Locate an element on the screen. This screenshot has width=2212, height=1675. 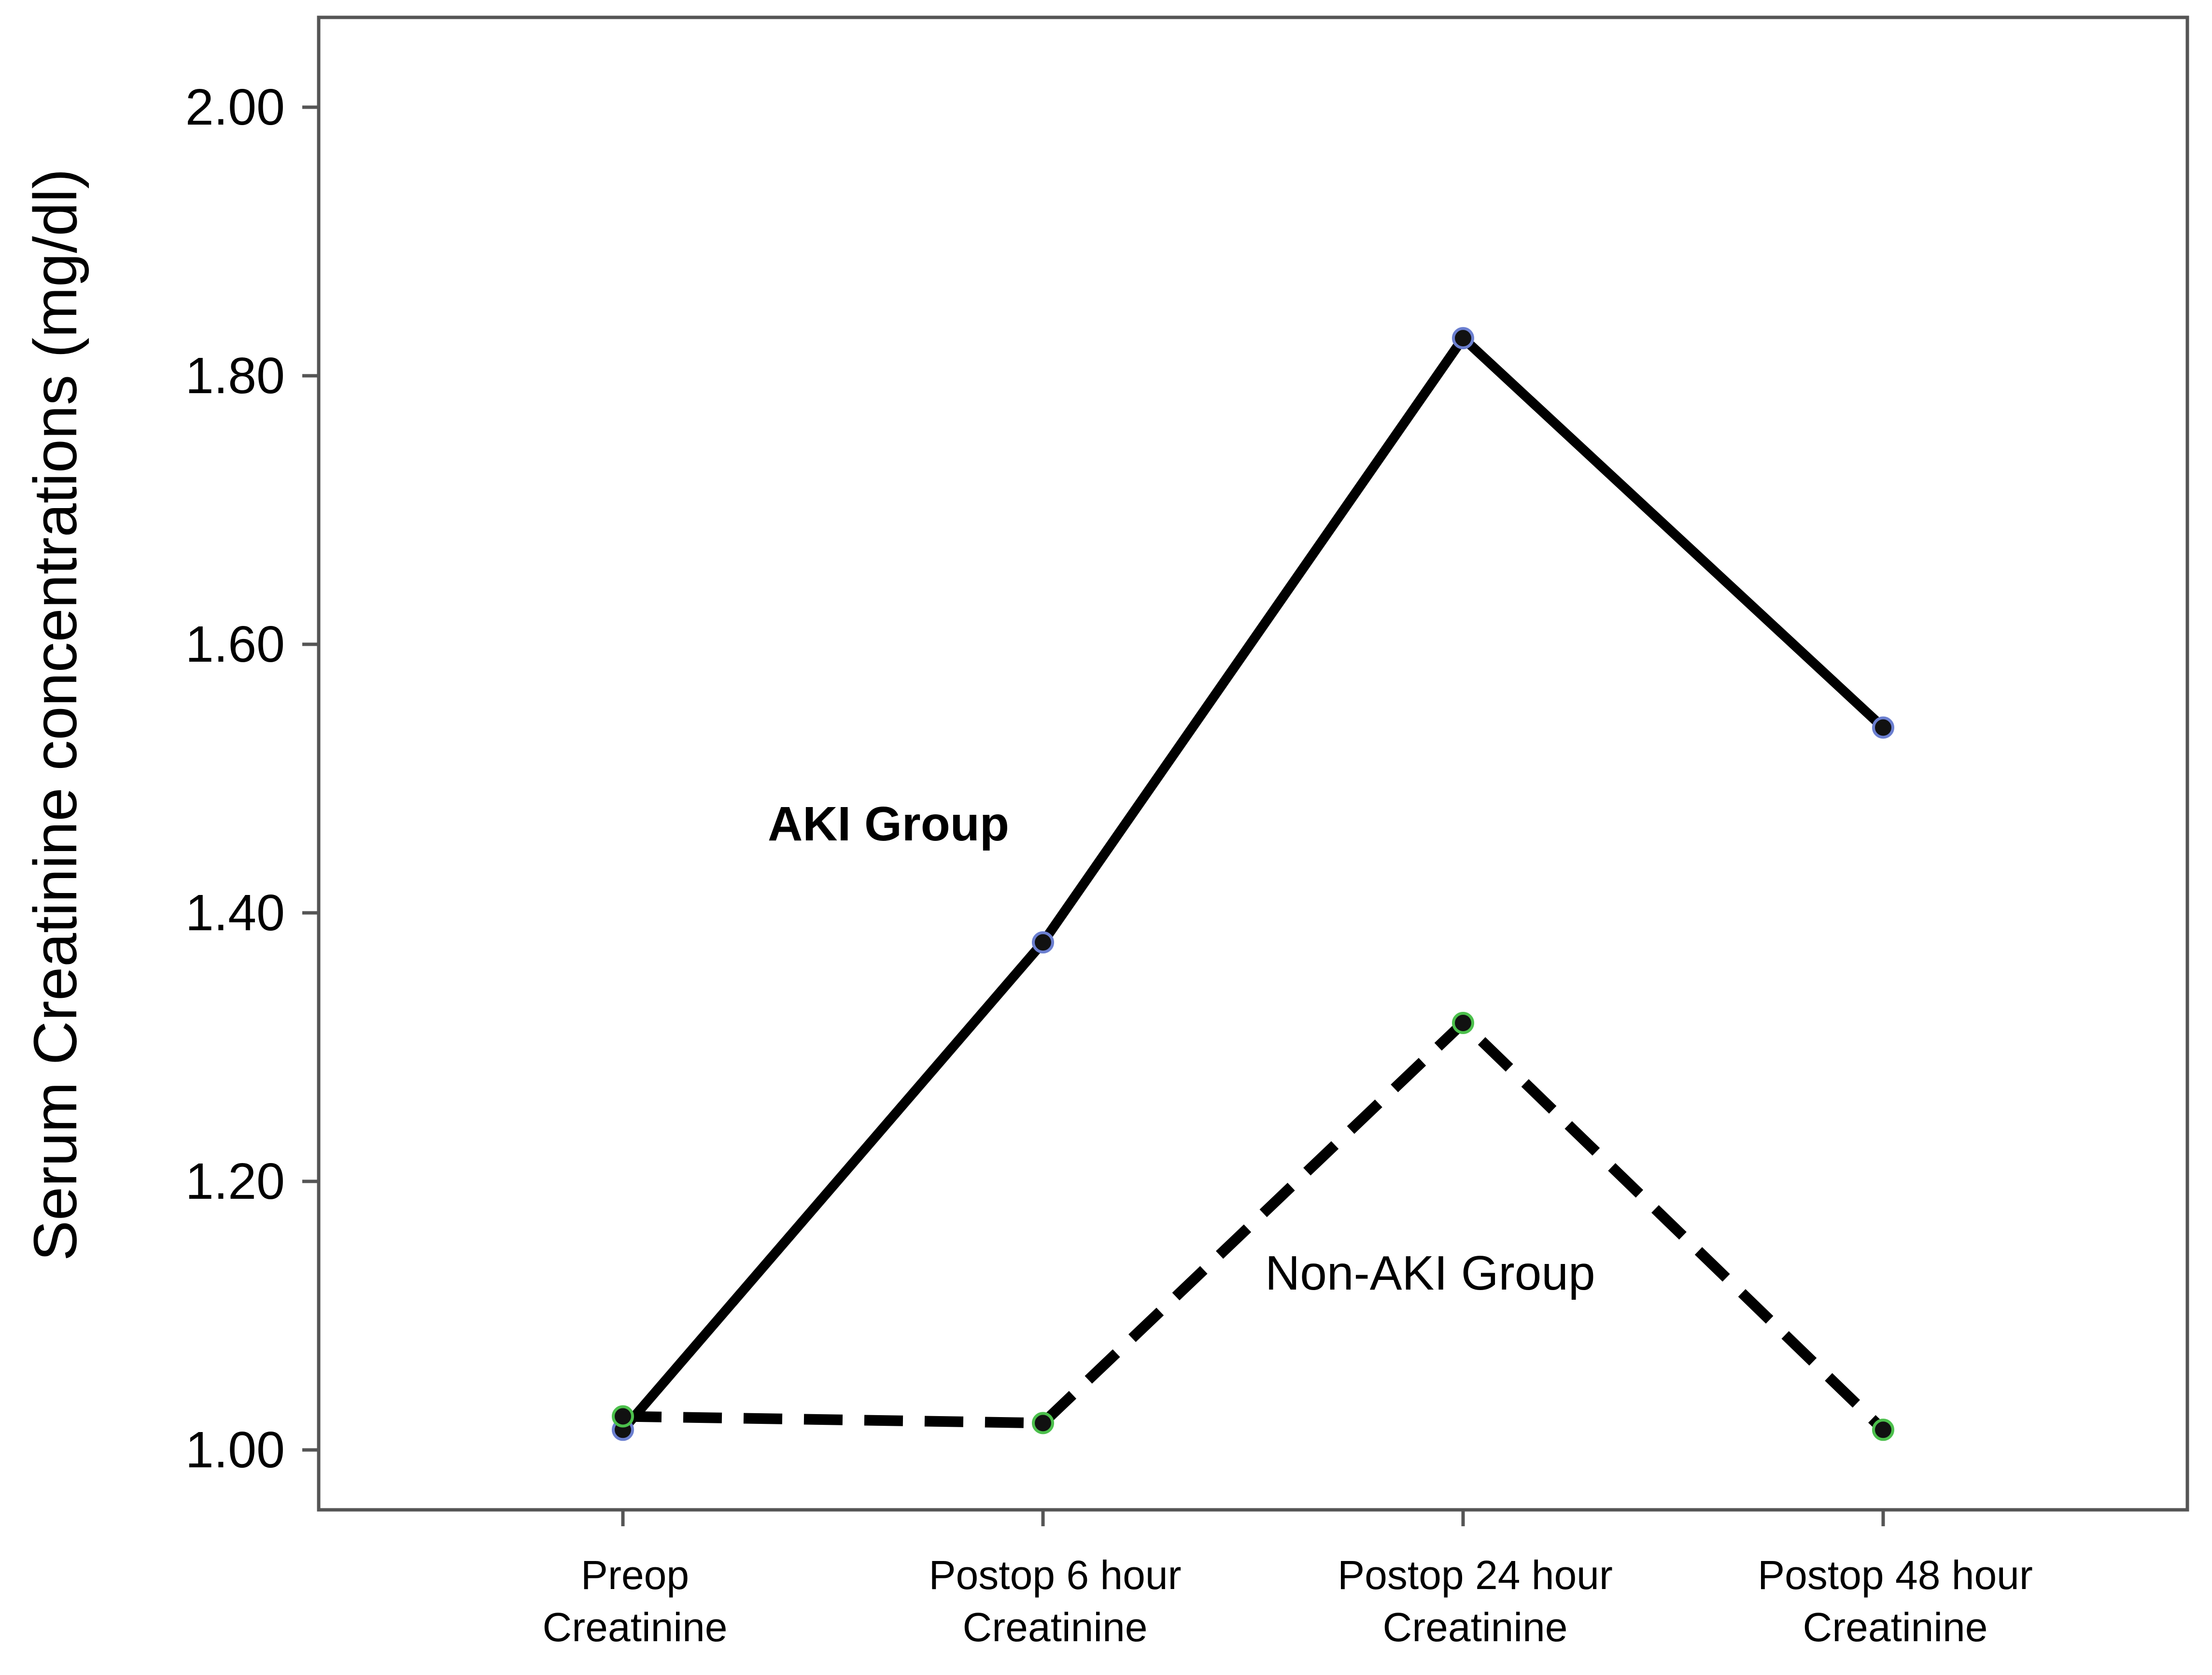
x-tick-label: Preop is located at coordinates (635, 1575).